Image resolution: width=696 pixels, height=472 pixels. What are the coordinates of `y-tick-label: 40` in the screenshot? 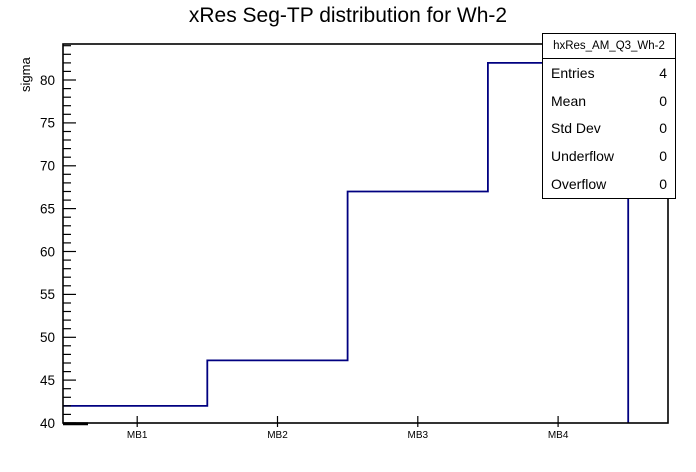 It's located at (47, 423).